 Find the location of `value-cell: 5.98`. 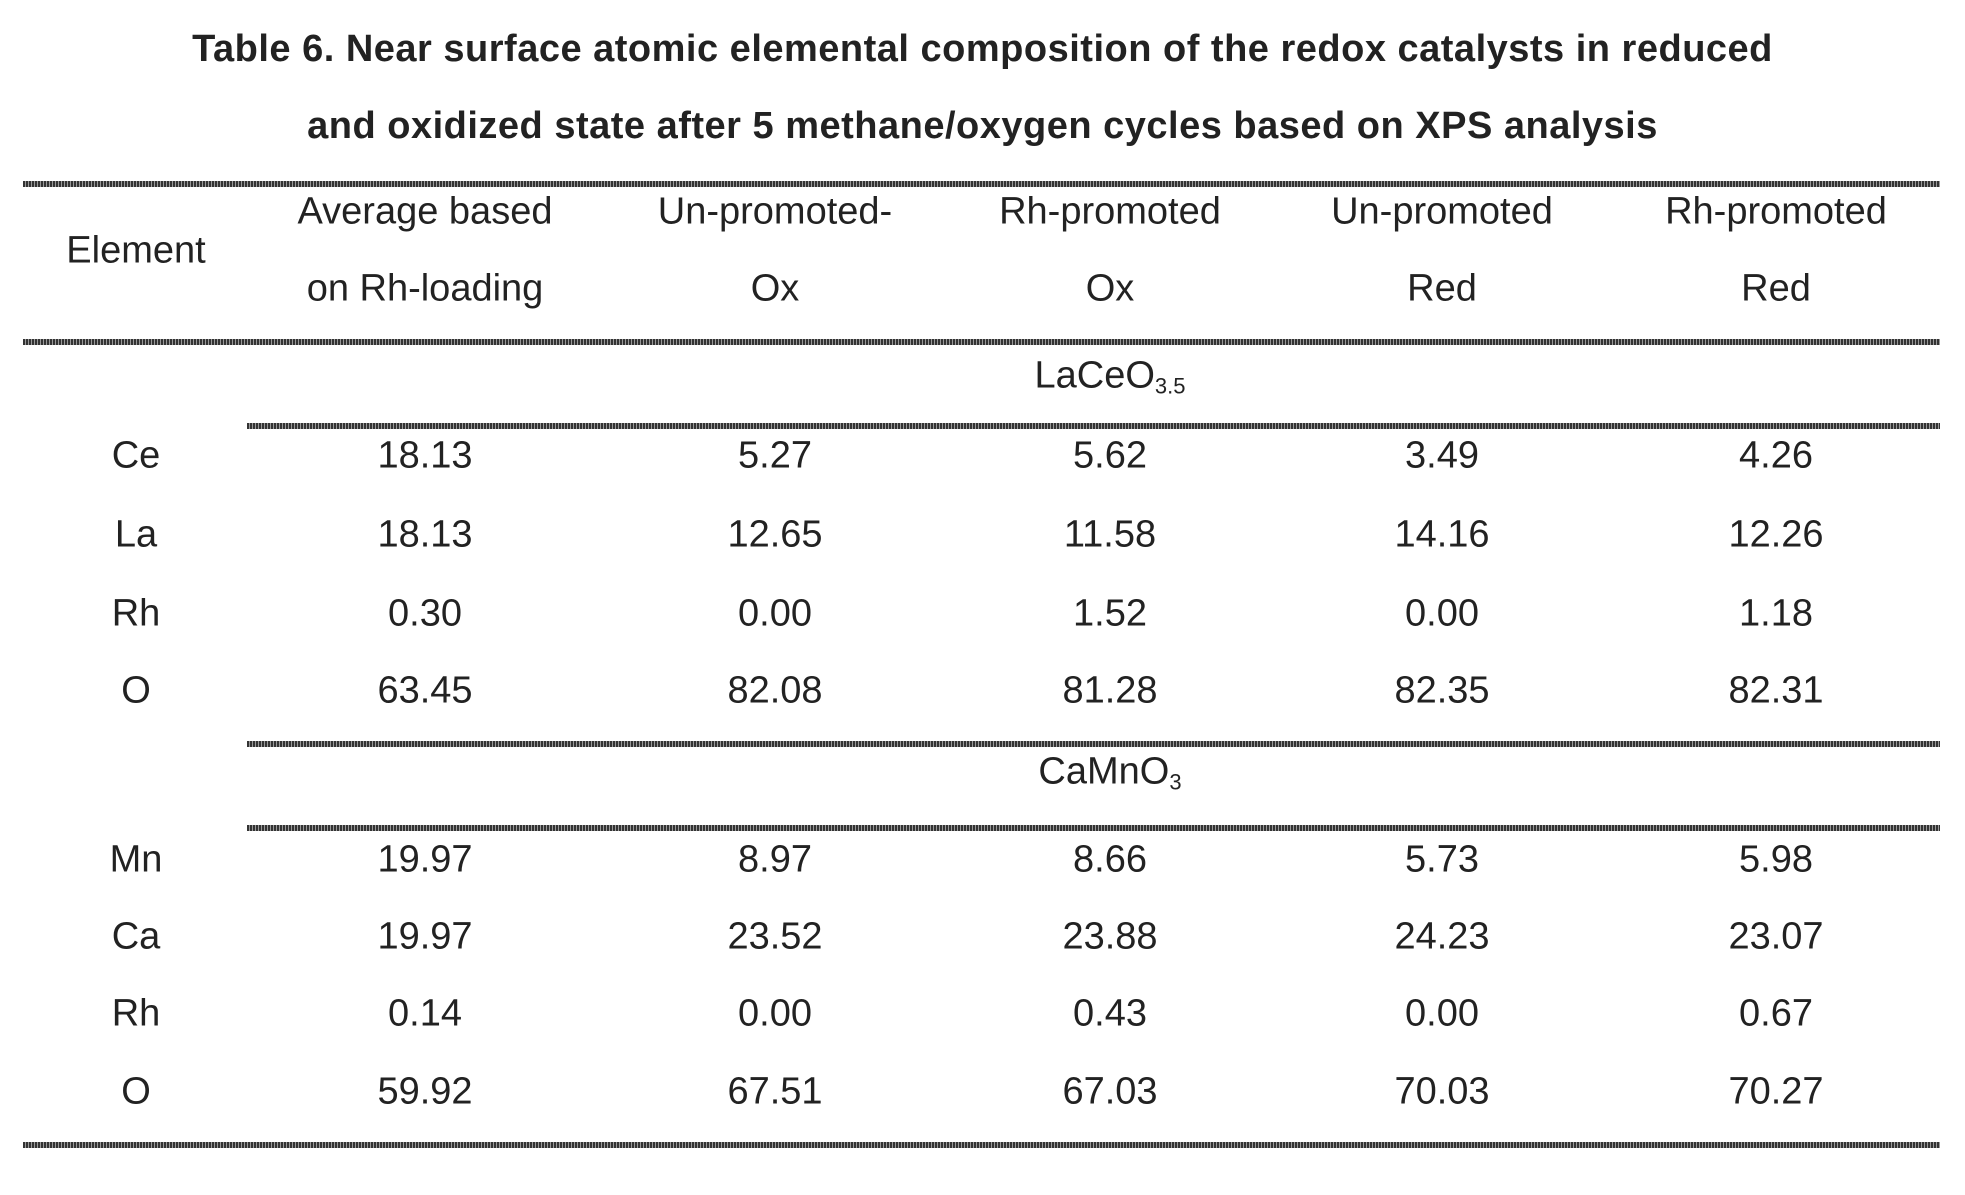

value-cell: 5.98 is located at coordinates (1776, 860).